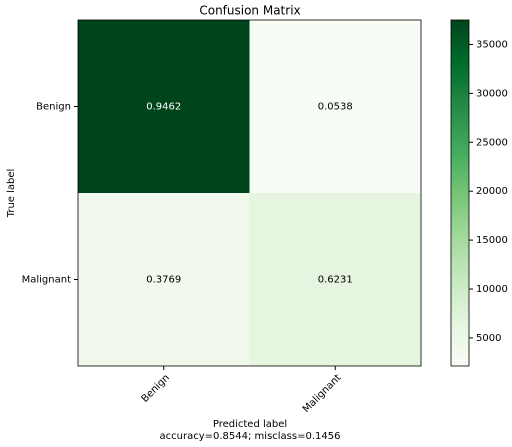 The image size is (512, 447). I want to click on colorbar-tick-label: 10000, so click(492, 289).